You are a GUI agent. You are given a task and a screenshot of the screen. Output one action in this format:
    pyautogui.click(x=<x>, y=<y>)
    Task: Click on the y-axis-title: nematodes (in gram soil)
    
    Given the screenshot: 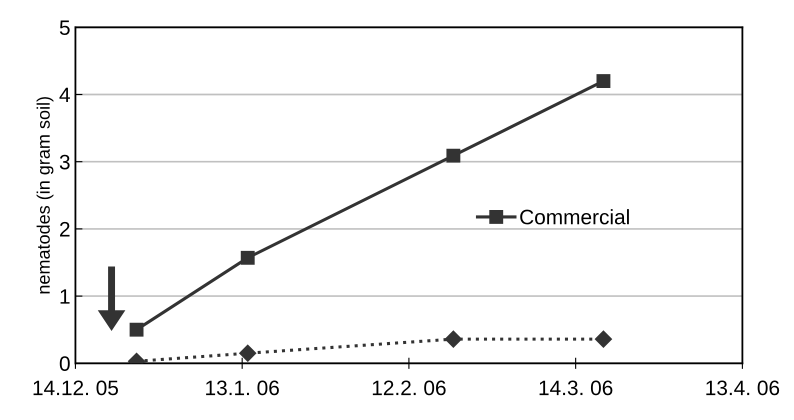 What is the action you would take?
    pyautogui.click(x=45, y=195)
    